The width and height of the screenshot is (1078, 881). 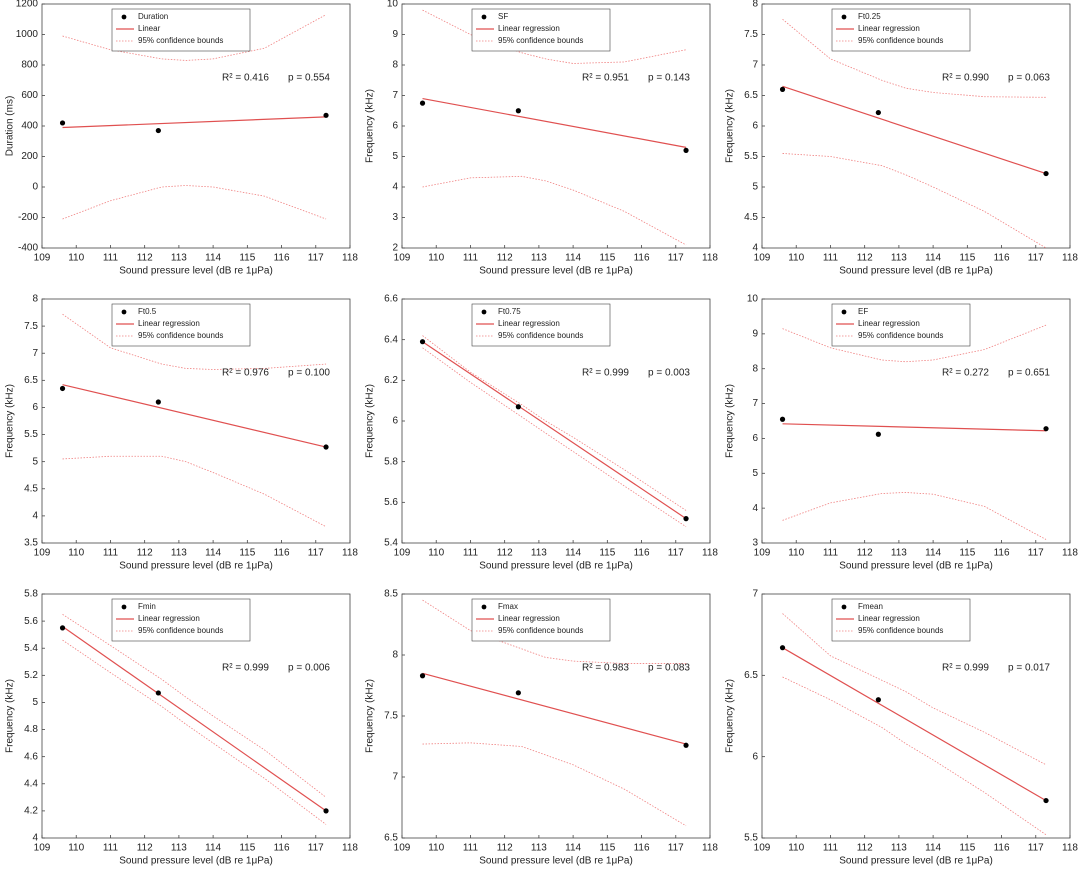 What do you see at coordinates (573, 848) in the screenshot?
I see `x-tick-label: 114` at bounding box center [573, 848].